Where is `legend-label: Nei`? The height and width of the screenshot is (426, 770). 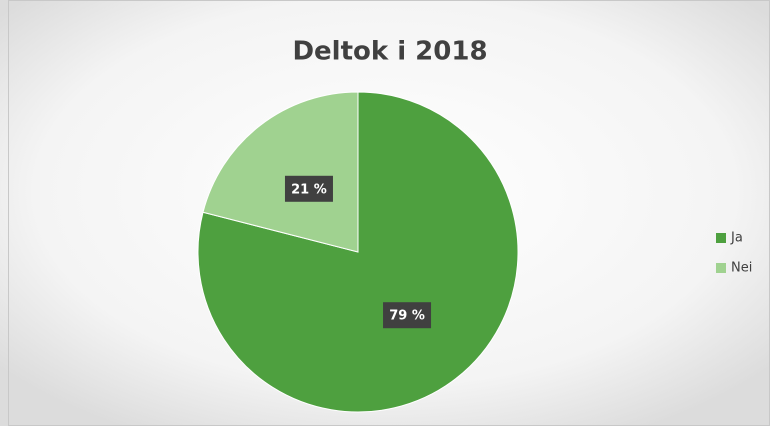 legend-label: Nei is located at coordinates (741, 268).